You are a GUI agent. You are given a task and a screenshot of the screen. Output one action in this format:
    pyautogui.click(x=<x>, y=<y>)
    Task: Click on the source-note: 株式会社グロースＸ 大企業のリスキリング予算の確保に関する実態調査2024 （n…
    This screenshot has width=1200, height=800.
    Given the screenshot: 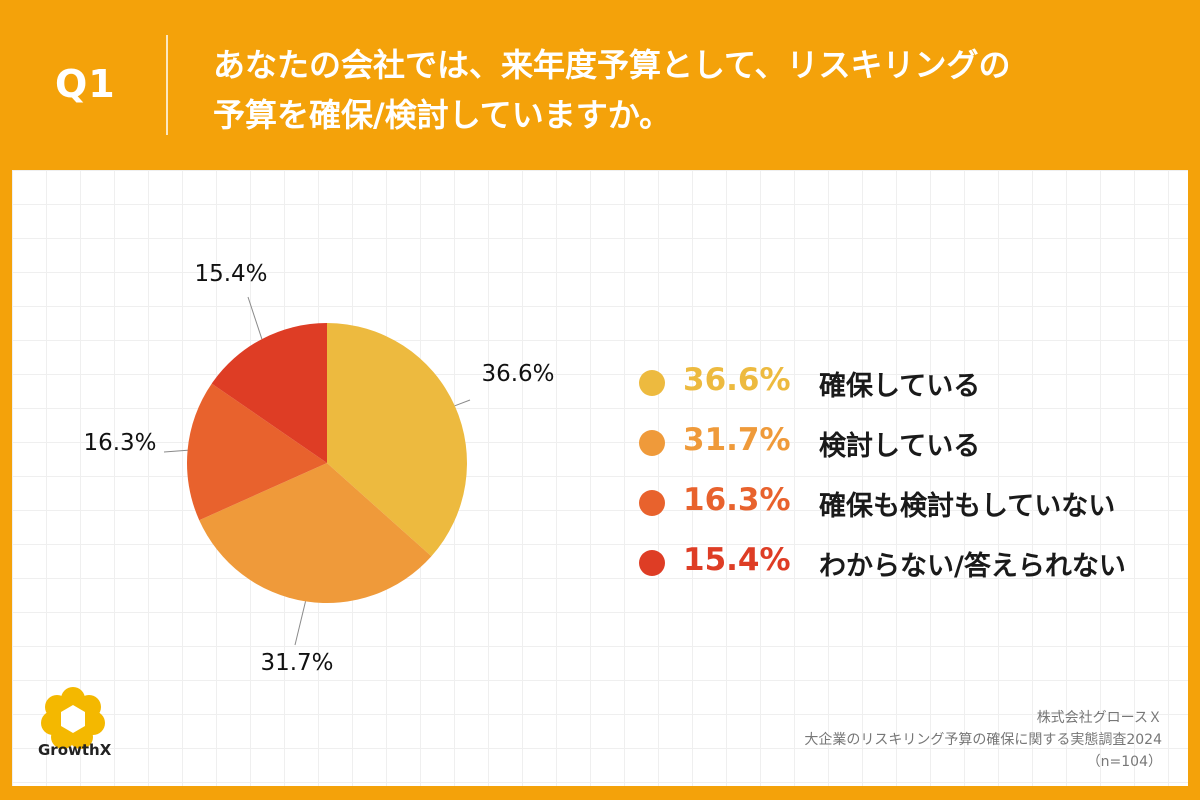 What is the action you would take?
    pyautogui.click(x=983, y=740)
    